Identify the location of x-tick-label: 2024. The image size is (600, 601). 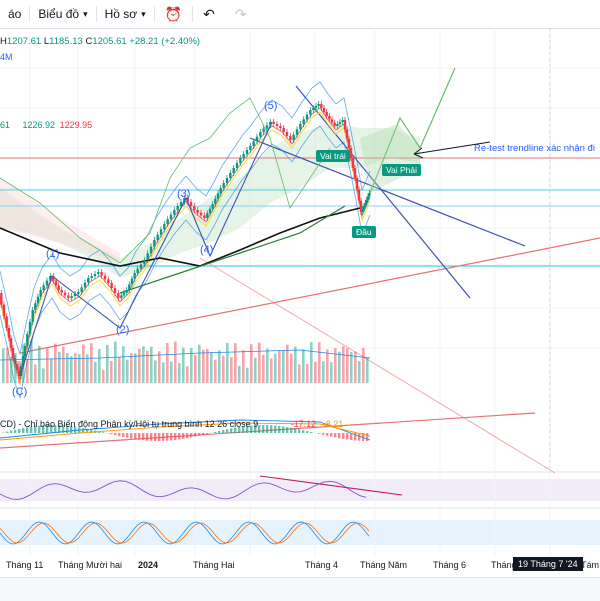
(148, 565).